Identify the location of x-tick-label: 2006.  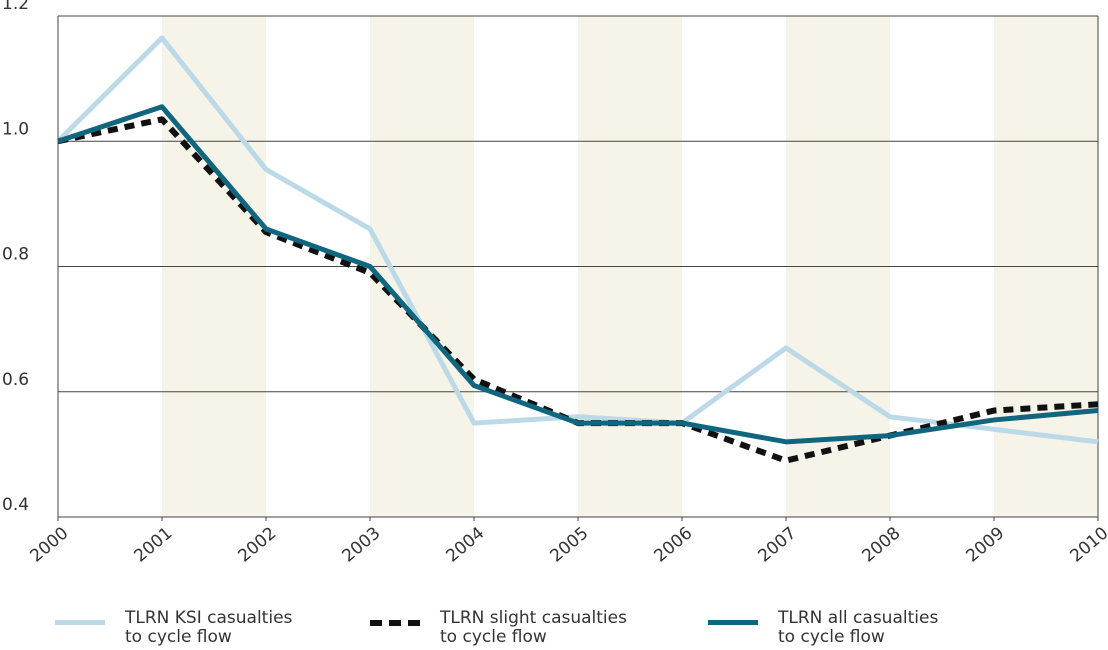
(673, 544).